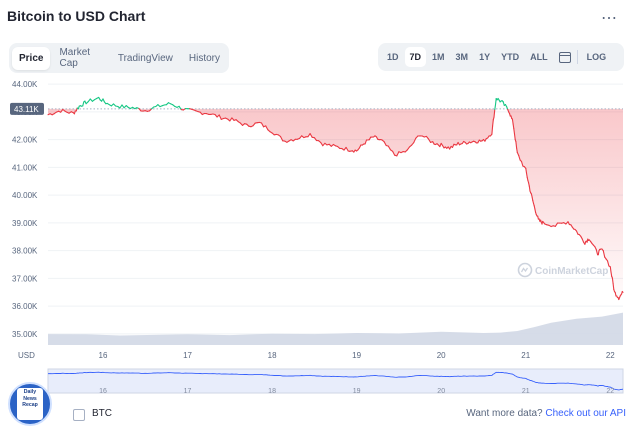 This screenshot has width=640, height=442. I want to click on logo-text: Daily News Recap, so click(30, 404).